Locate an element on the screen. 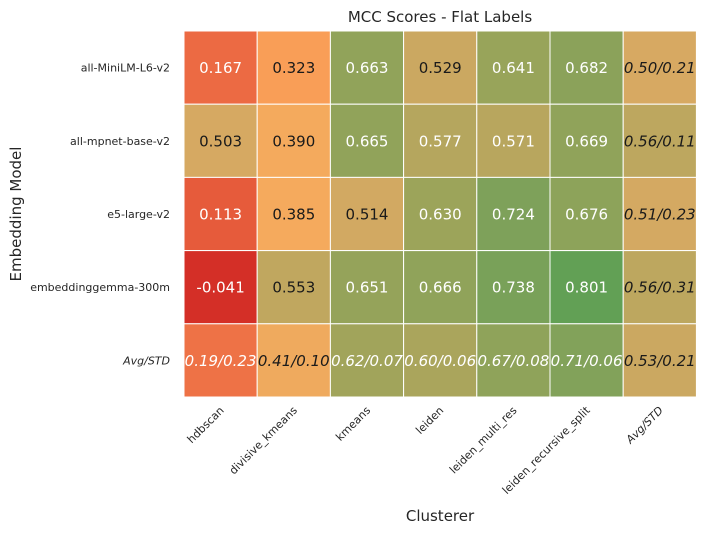 This screenshot has height=534, width=705. cell-label: 0.666 is located at coordinates (440, 288).